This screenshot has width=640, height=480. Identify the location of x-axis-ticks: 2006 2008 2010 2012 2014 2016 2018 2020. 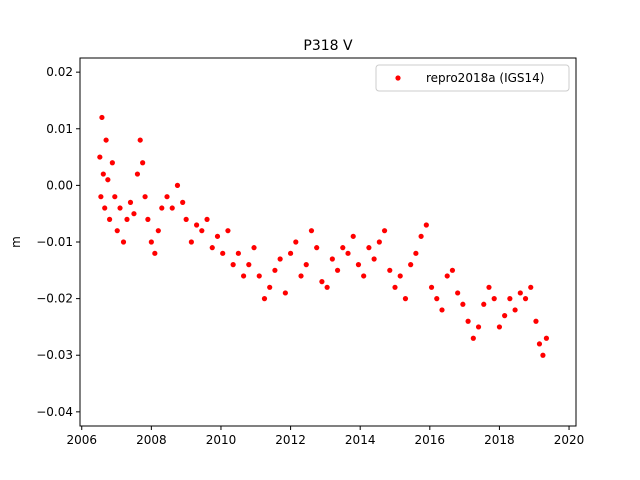
(325, 436).